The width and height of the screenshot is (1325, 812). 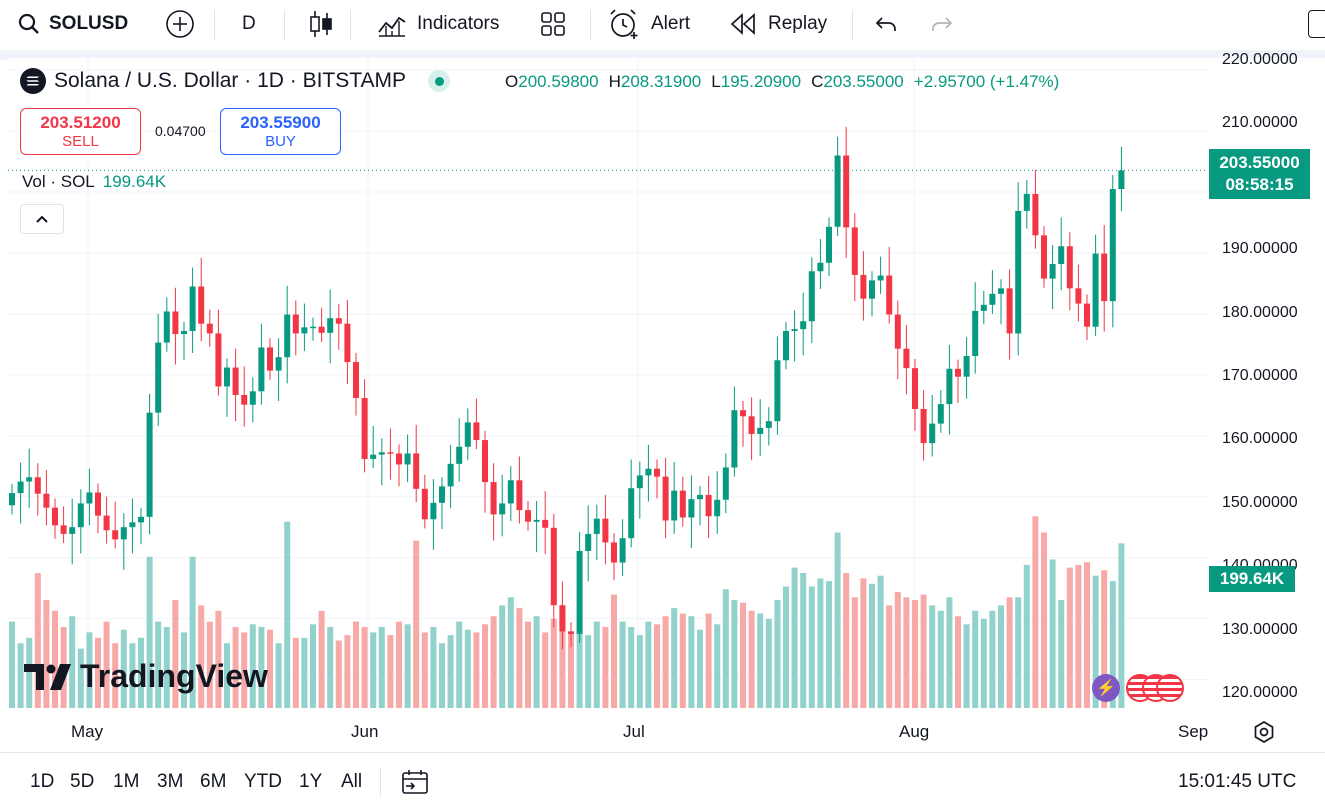 What do you see at coordinates (263, 781) in the screenshot?
I see `range-ytd-button: YTD` at bounding box center [263, 781].